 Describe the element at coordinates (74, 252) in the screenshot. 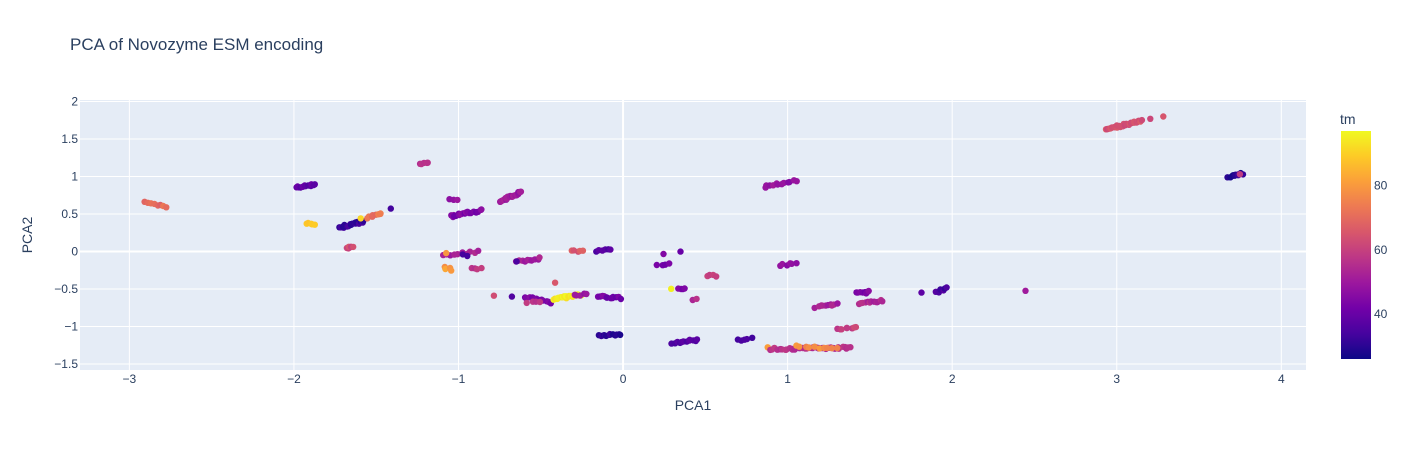

I see `y-tick-label: 0` at that location.